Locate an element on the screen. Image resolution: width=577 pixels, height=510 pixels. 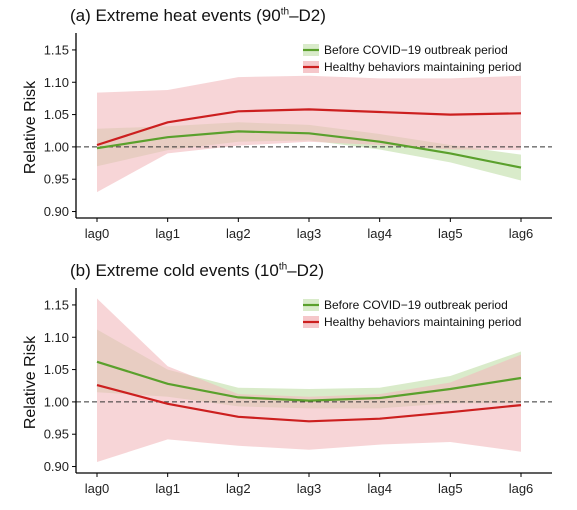
chart-title-text: (b) Extreme cold events (10 is located at coordinates (174, 270).